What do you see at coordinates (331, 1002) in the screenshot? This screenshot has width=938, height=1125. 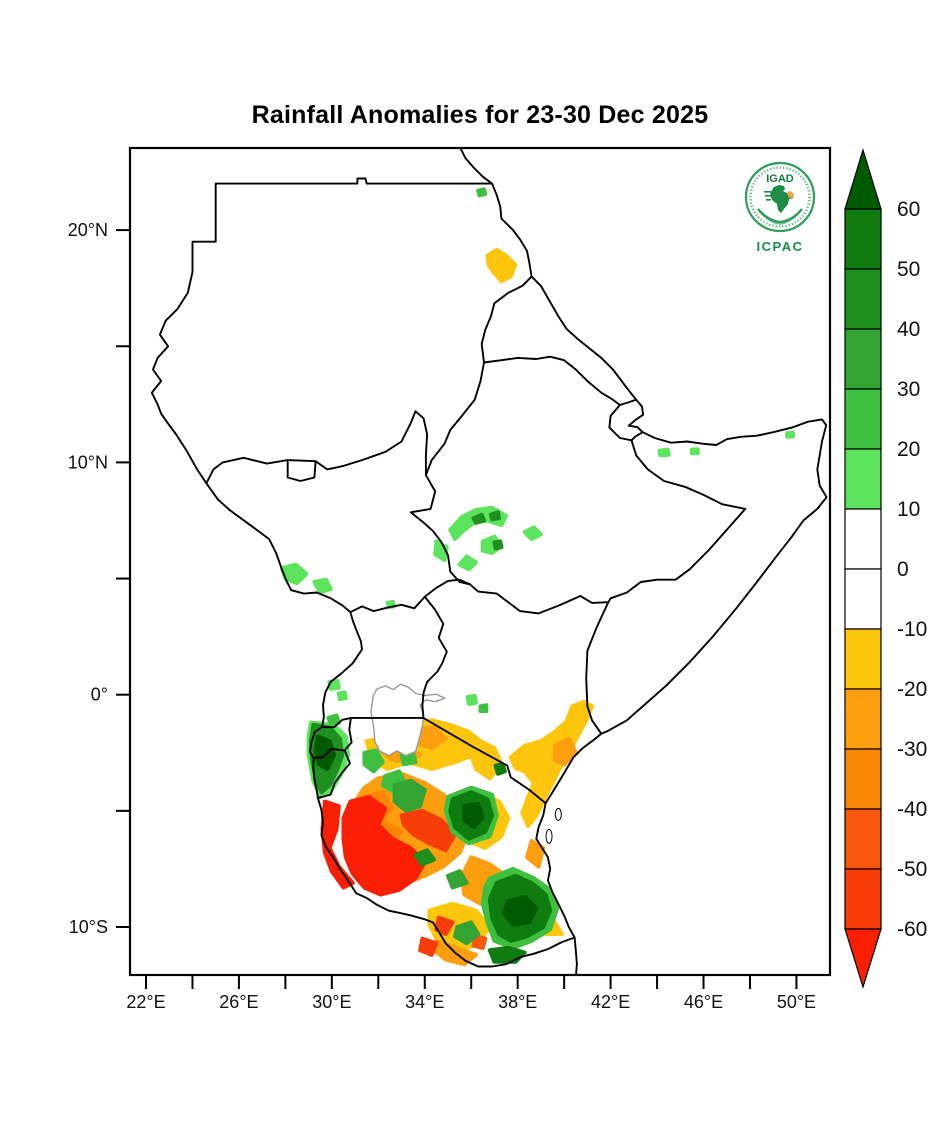 I see `x-axis-label: 30°E` at bounding box center [331, 1002].